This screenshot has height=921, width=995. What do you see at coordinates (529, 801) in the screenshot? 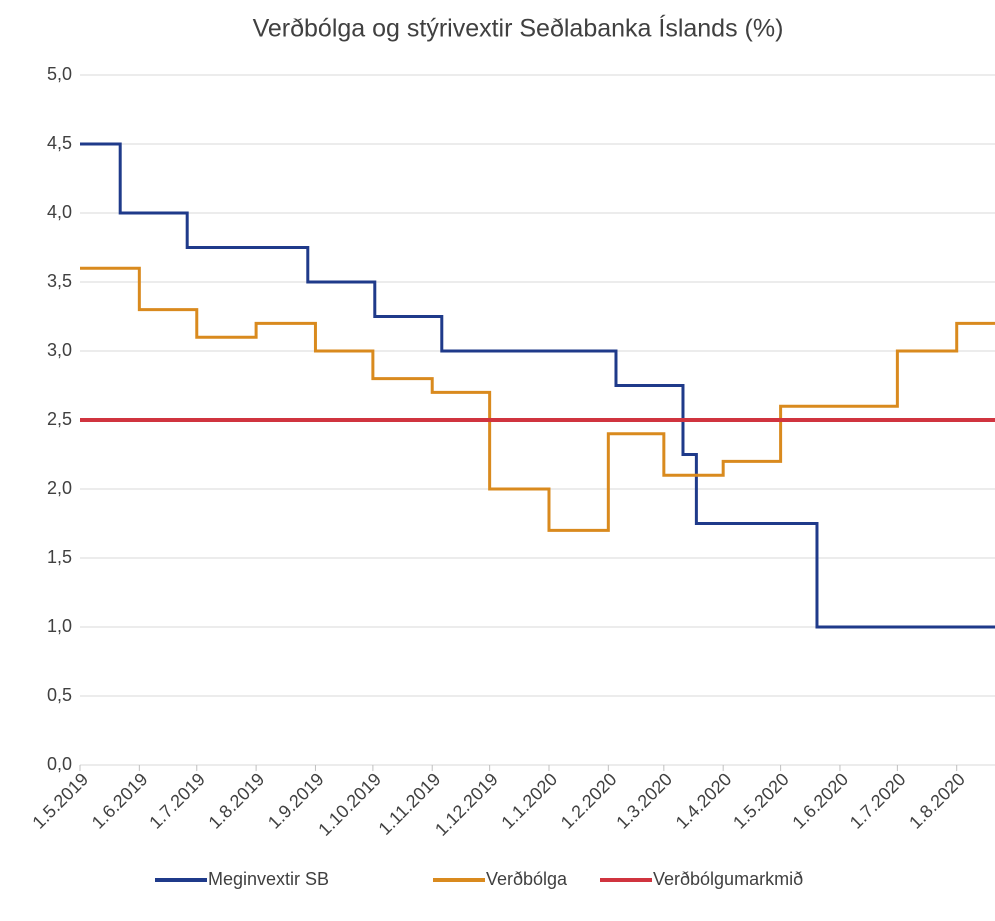
I see `x-tick-label: 1.1.2020` at bounding box center [529, 801].